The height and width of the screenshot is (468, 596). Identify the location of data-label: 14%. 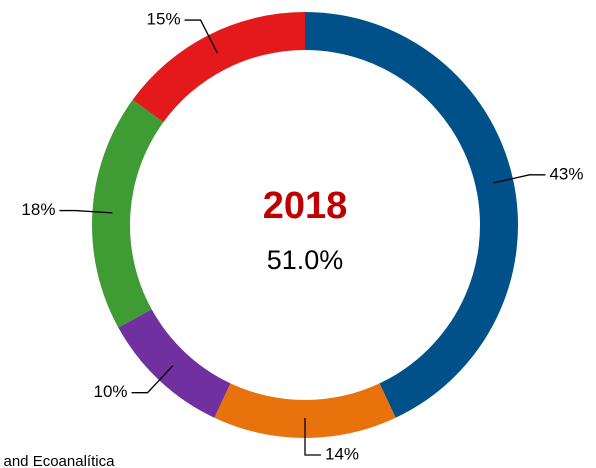
(342, 453).